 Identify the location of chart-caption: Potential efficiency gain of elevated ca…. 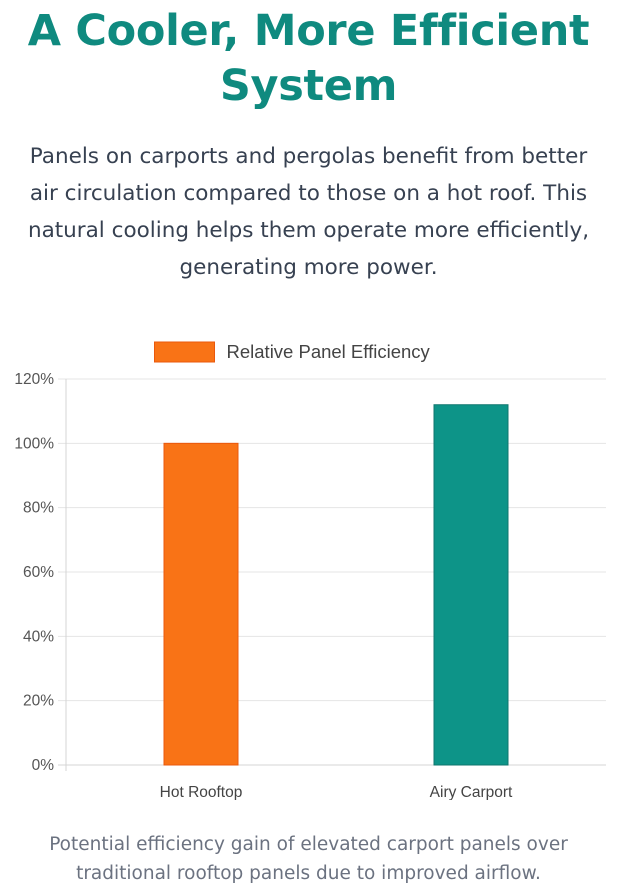
(308, 859).